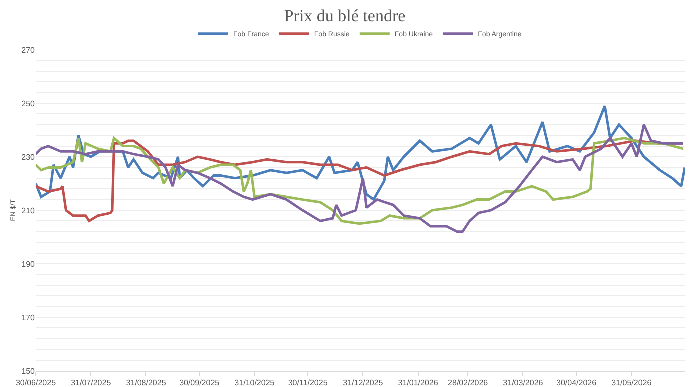 The image size is (690, 387). What do you see at coordinates (29, 103) in the screenshot?
I see `y-tick-label: 250` at bounding box center [29, 103].